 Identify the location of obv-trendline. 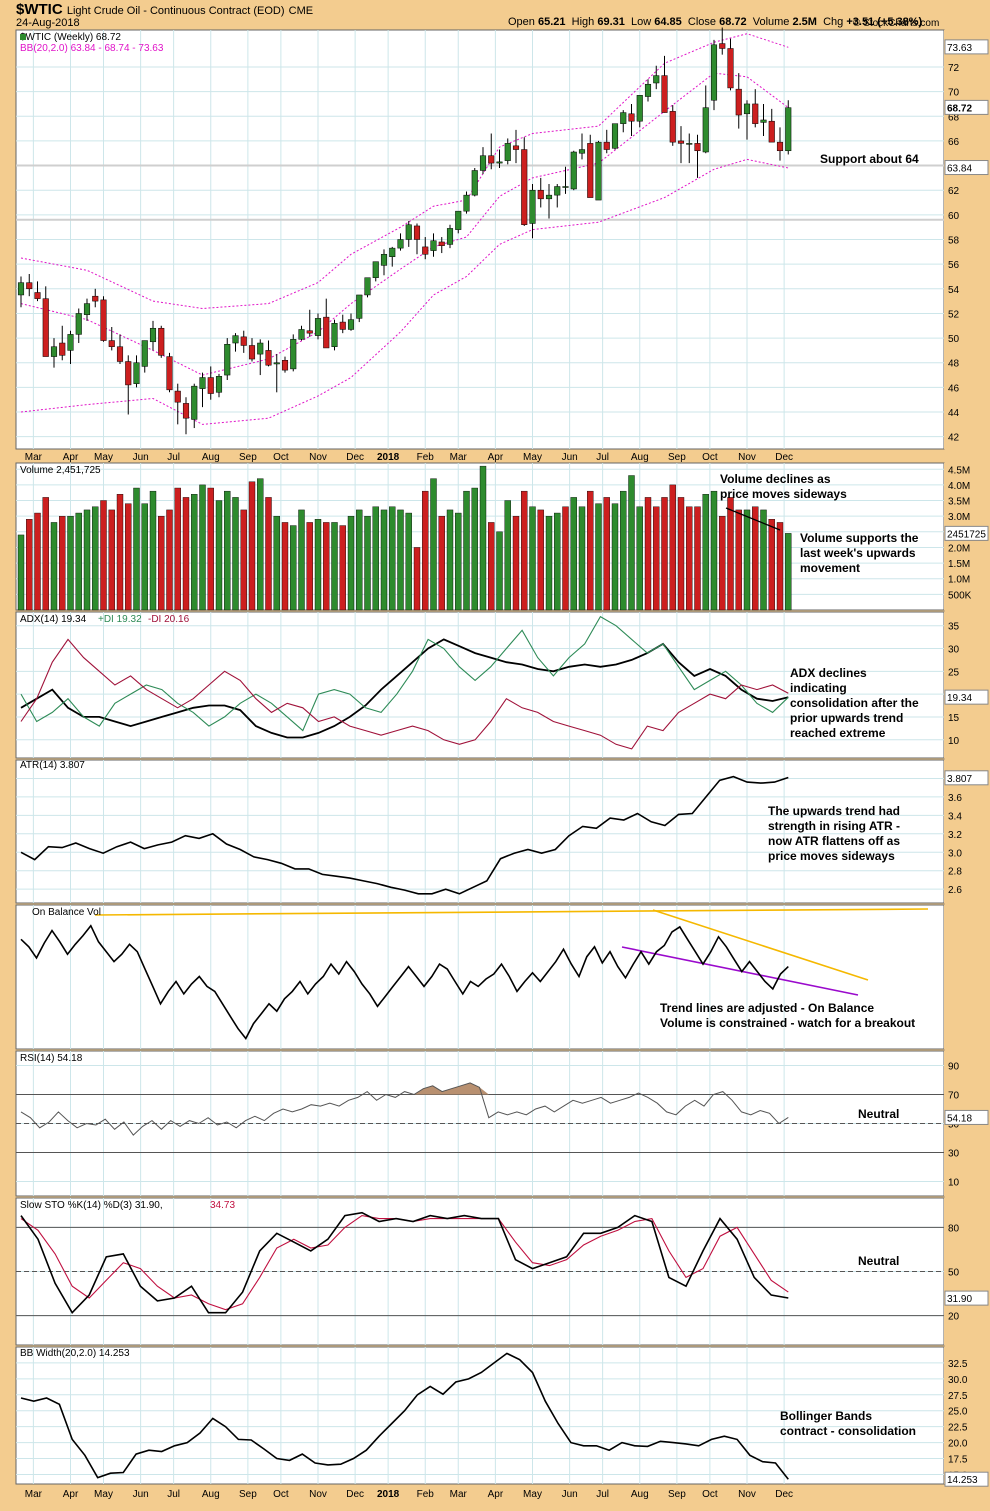
(511, 912).